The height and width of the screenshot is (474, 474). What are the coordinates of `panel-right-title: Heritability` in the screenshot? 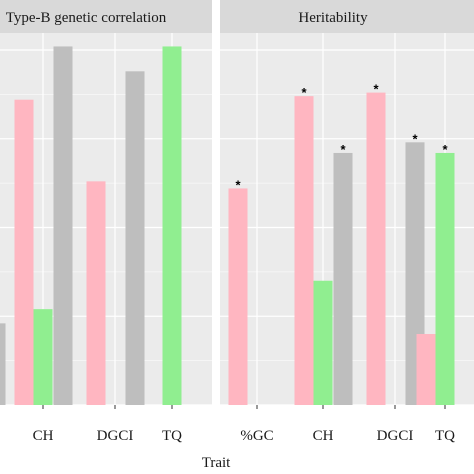 It's located at (333, 18).